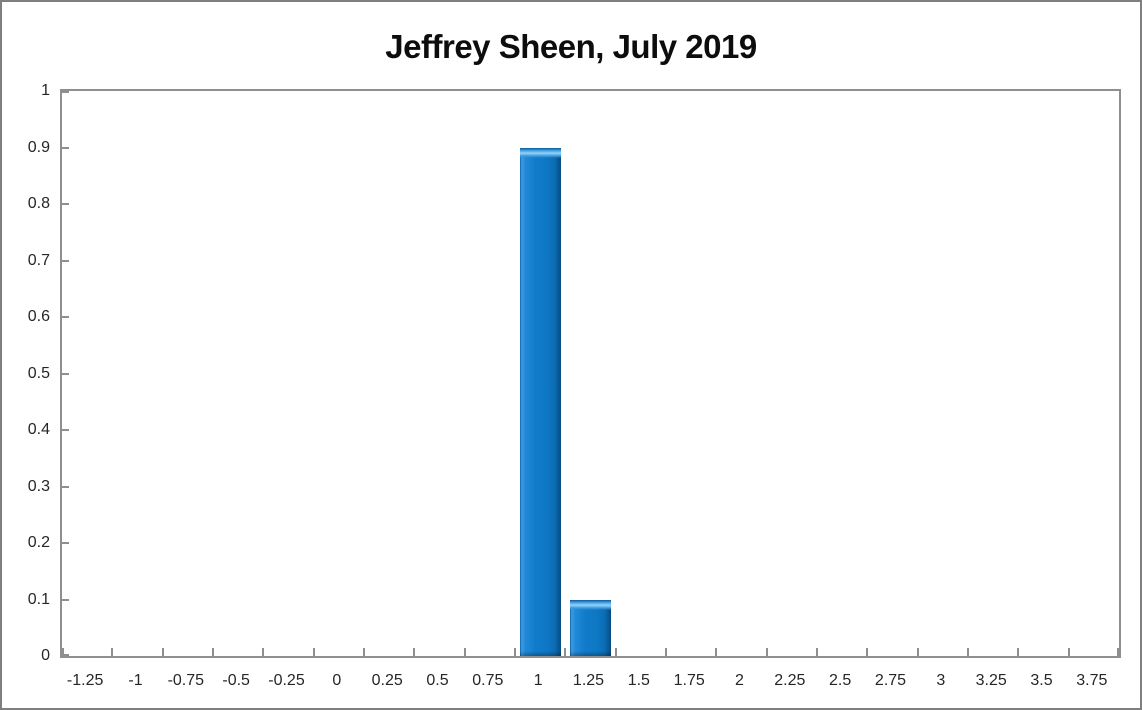 The width and height of the screenshot is (1142, 710). I want to click on y-axis-tick-label: 0.2, so click(38, 542).